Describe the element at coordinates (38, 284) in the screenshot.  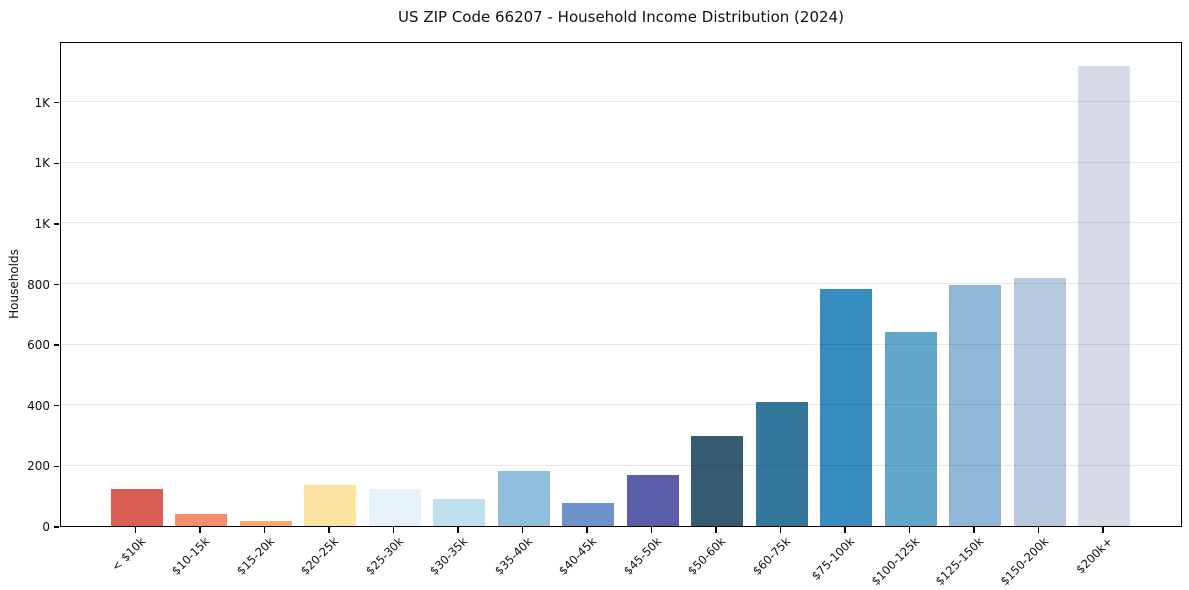
I see `y-tick-label: 800` at that location.